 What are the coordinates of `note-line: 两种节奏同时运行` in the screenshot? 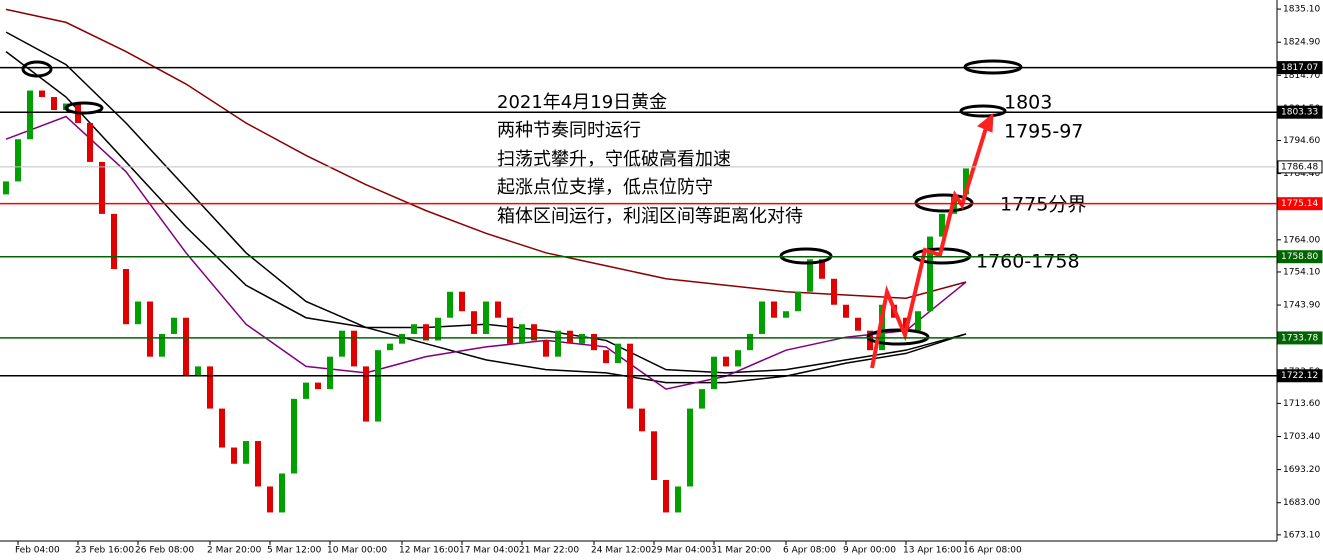 It's located at (569, 130).